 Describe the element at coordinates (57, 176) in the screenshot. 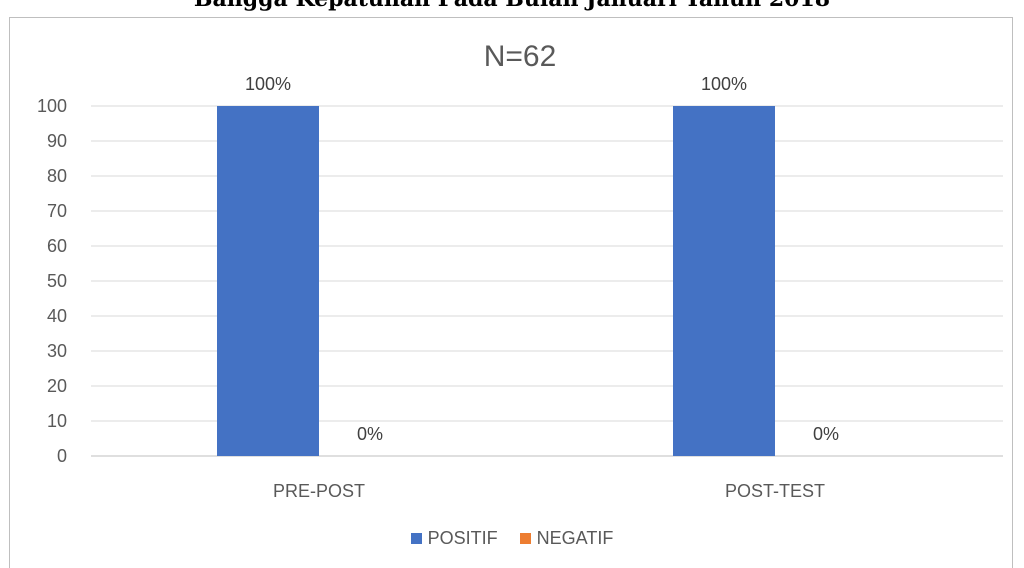

I see `y-tick-label: 80` at that location.